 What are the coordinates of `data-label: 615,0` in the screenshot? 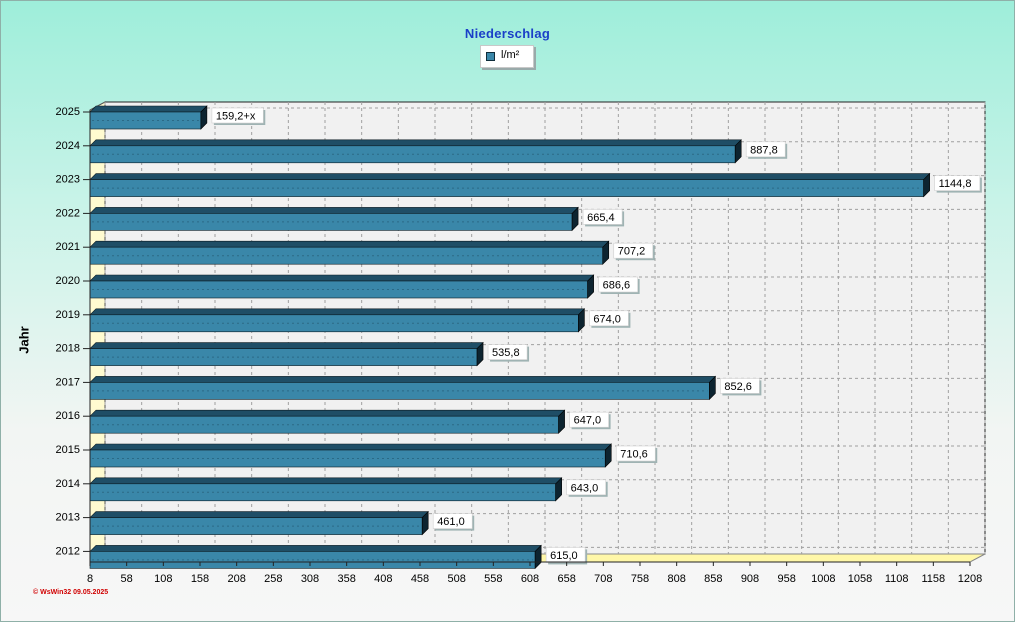 It's located at (564, 556).